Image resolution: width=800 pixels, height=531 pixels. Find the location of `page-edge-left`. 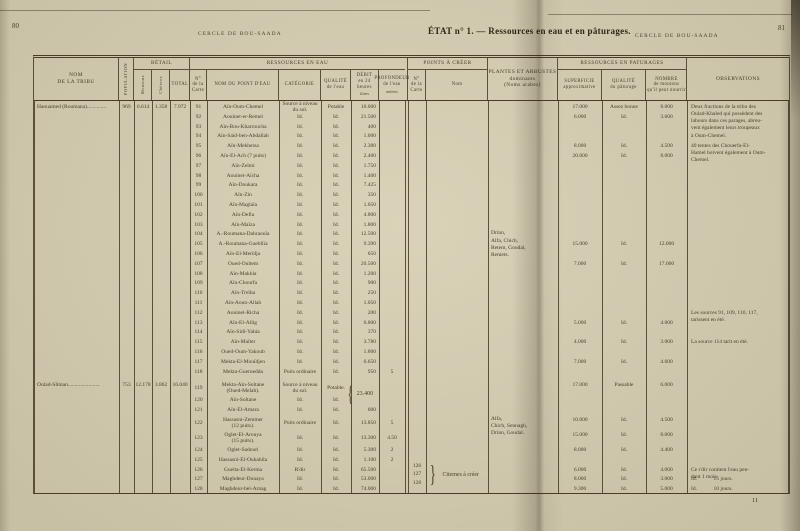

page-edge-left is located at coordinates (5, 265).